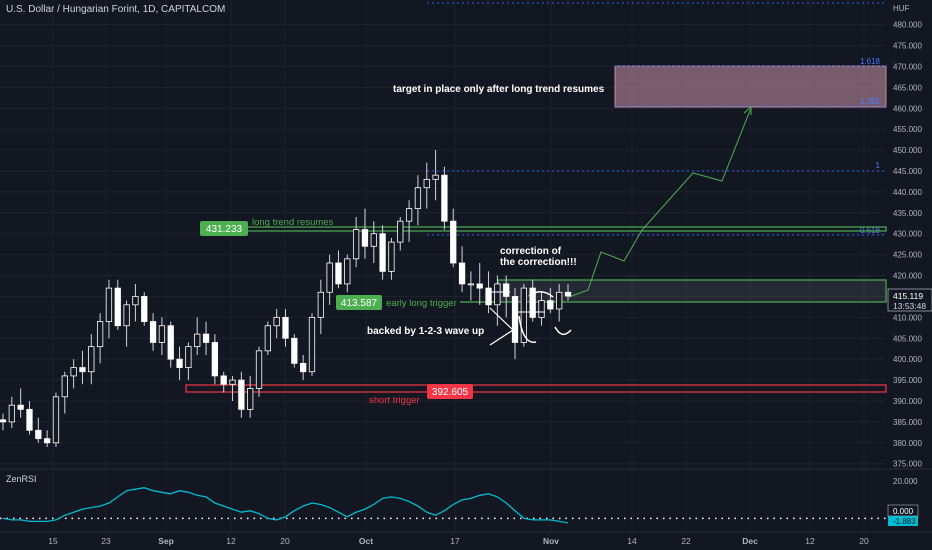 This screenshot has height=550, width=932. I want to click on rsi-current-value: -1.883, so click(904, 521).